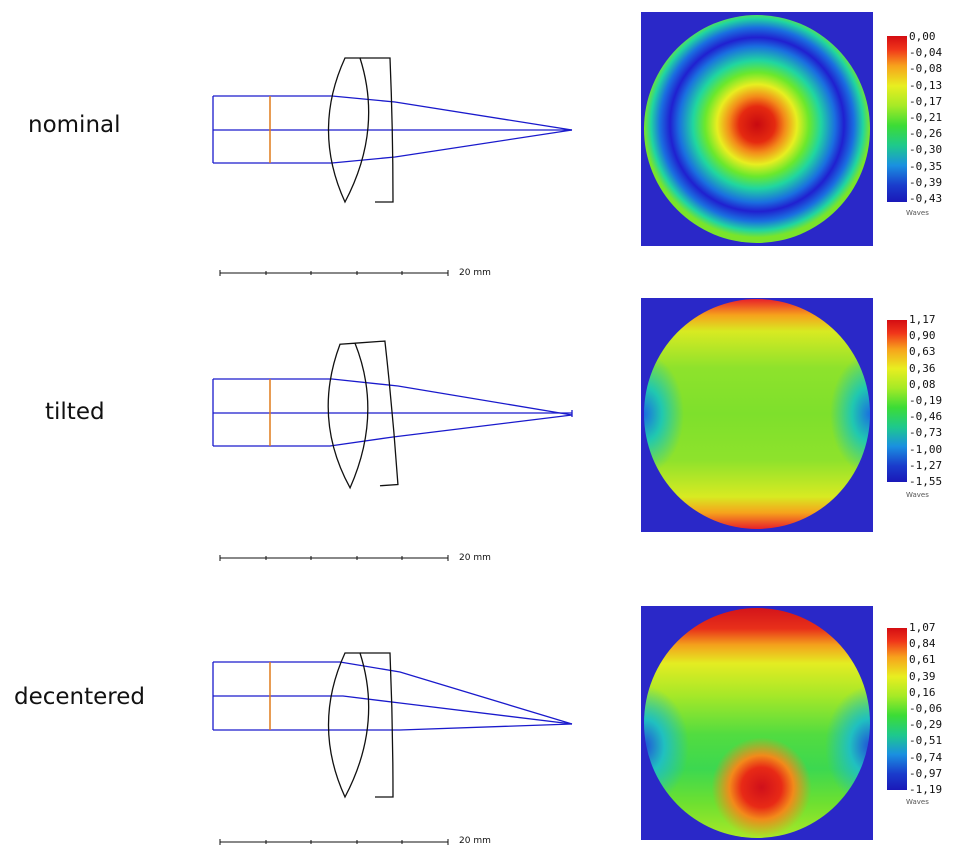  I want to click on colorbar-decentered, so click(897, 709).